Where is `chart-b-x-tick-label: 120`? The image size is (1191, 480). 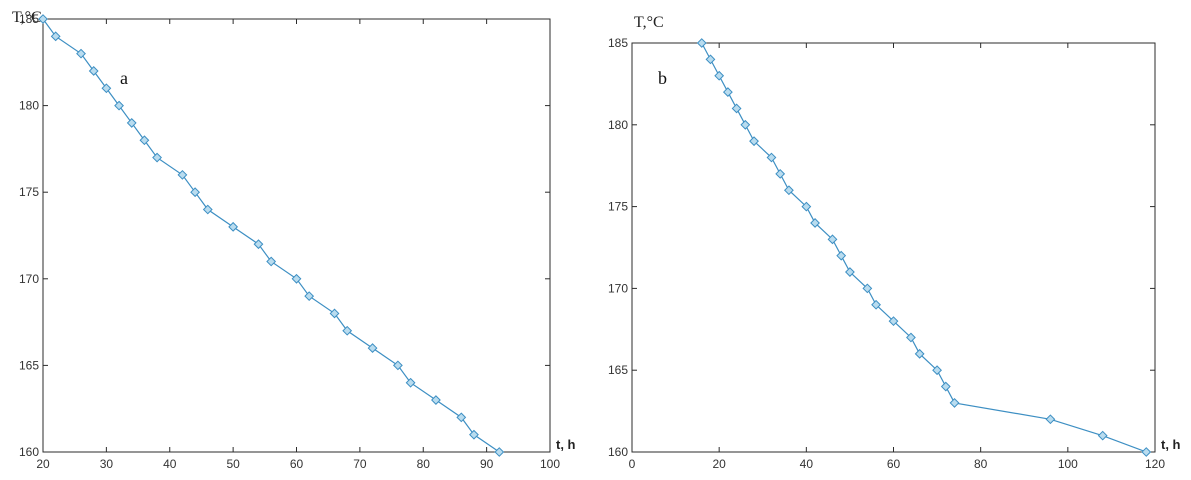 chart-b-x-tick-label: 120 is located at coordinates (1155, 464).